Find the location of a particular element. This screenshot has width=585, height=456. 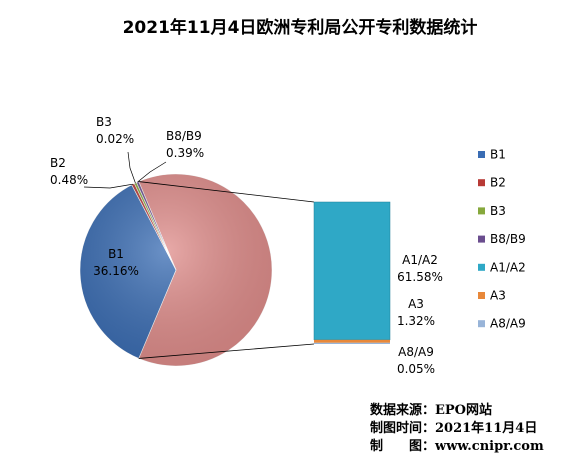

main-pie is located at coordinates (176, 270).